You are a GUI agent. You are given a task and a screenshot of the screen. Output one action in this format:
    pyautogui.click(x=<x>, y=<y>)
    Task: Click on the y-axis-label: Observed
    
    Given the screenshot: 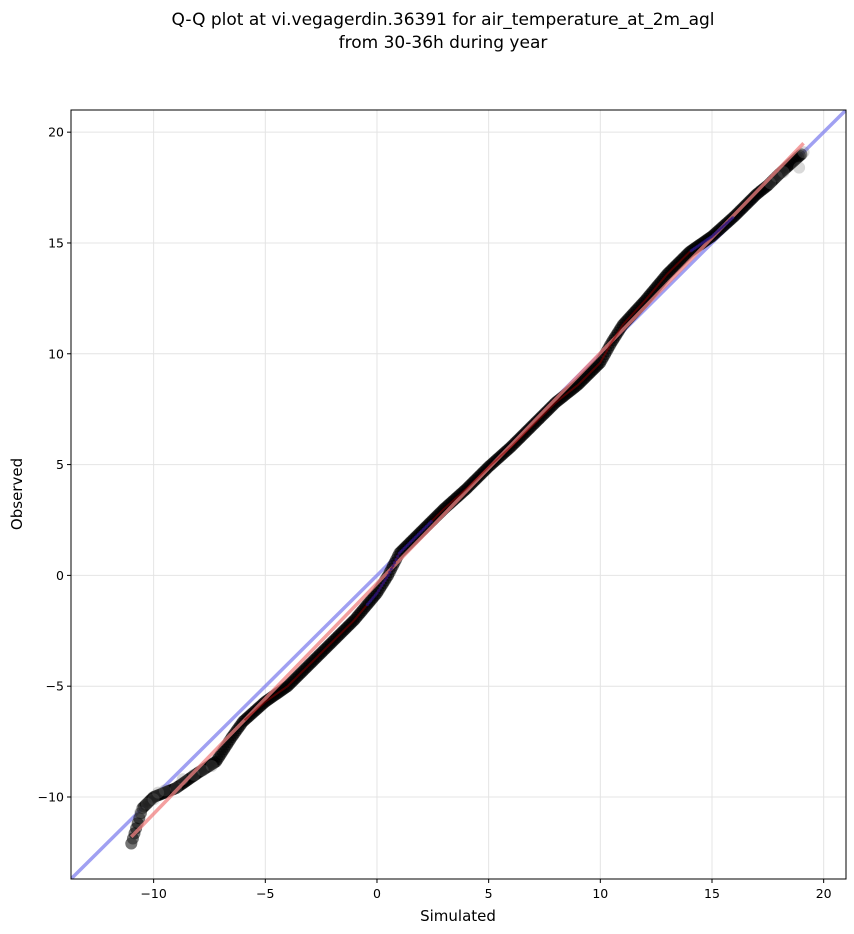 What is the action you would take?
    pyautogui.click(x=17, y=494)
    